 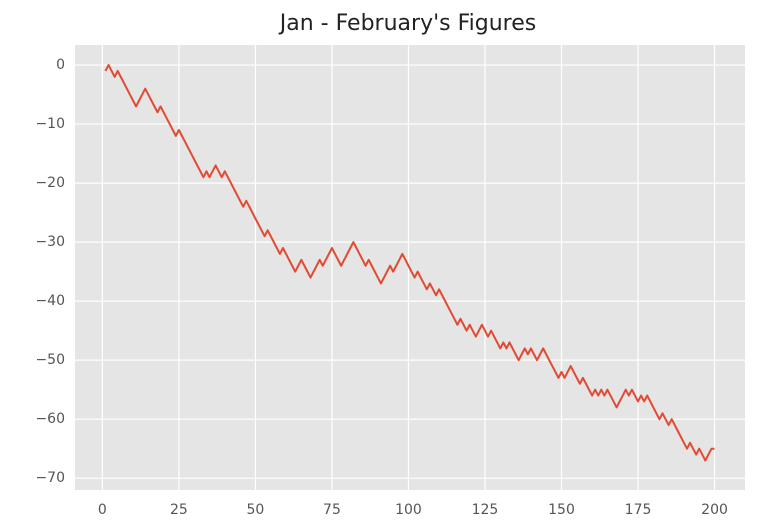 I want to click on x-tick-label: 75, so click(x=332, y=510).